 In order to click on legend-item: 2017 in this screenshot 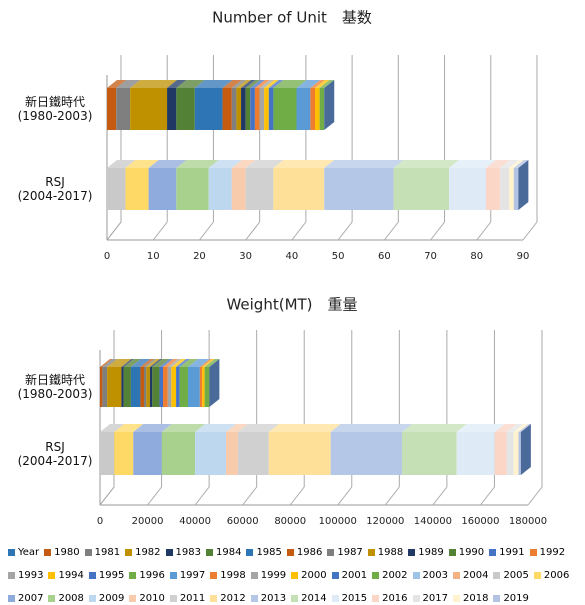, I will do `click(430, 596)`.